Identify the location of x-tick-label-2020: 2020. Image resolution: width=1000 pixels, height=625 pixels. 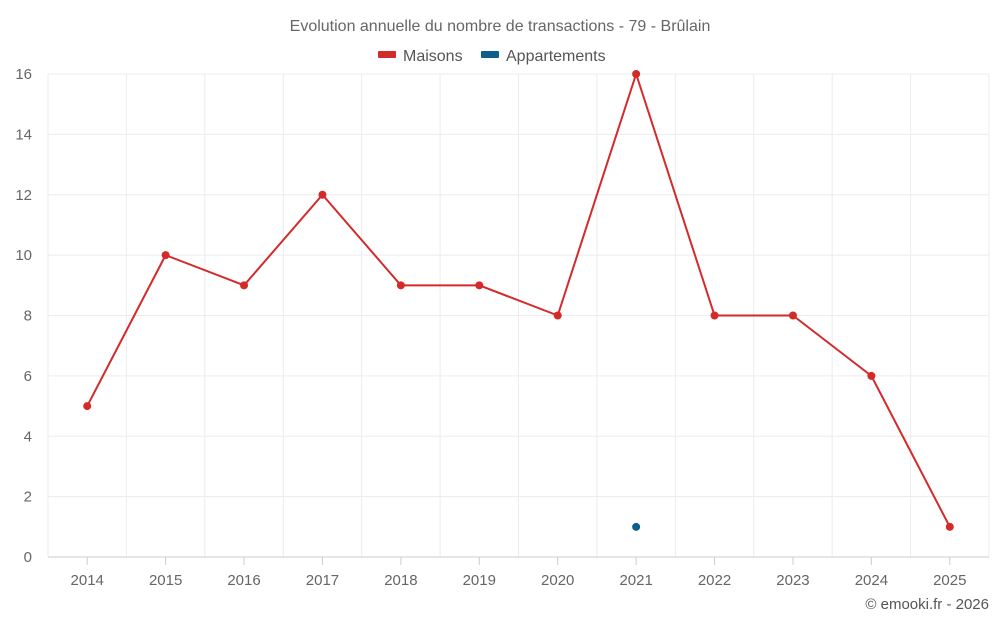
(557, 580).